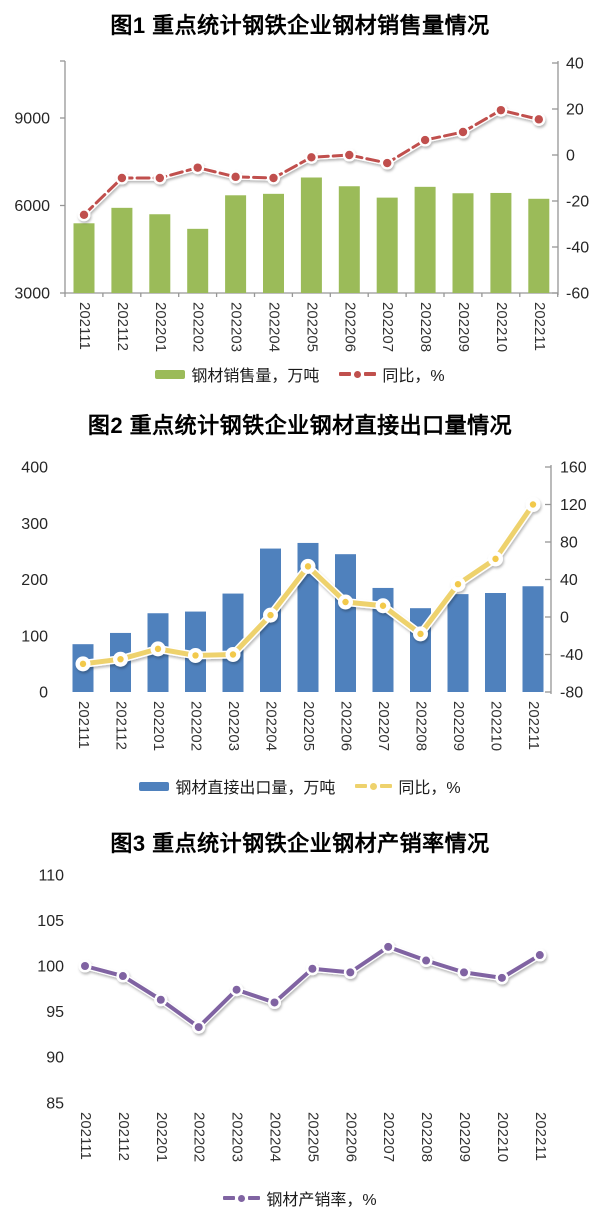  I want to click on chart3-title: 图3 重点统计钢铁企业钢材产销率情况, so click(300, 843).